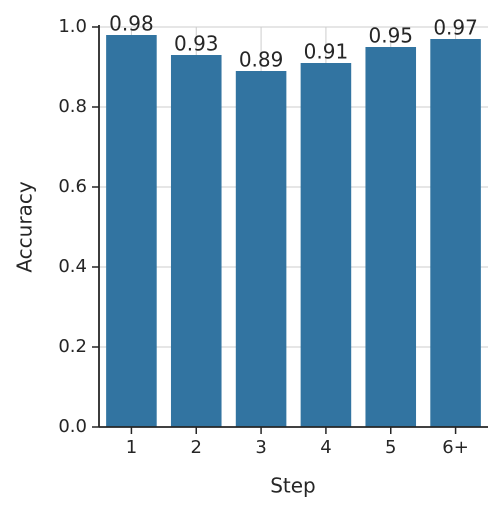 This screenshot has height=513, width=501. Describe the element at coordinates (72, 266) in the screenshot. I see `y-tick-label: 0.4` at that location.